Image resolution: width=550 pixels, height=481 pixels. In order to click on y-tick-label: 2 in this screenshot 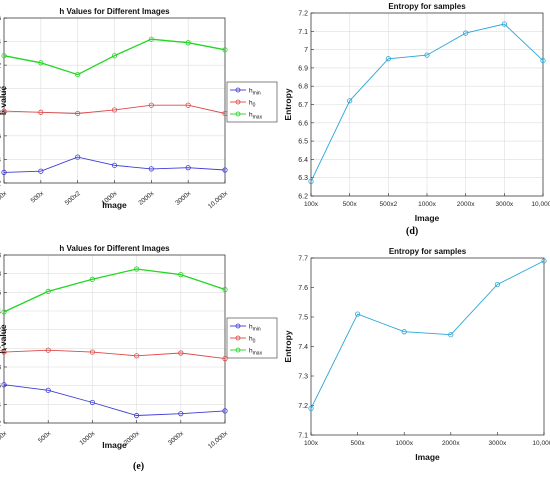, I will do `click(0, 89)`.